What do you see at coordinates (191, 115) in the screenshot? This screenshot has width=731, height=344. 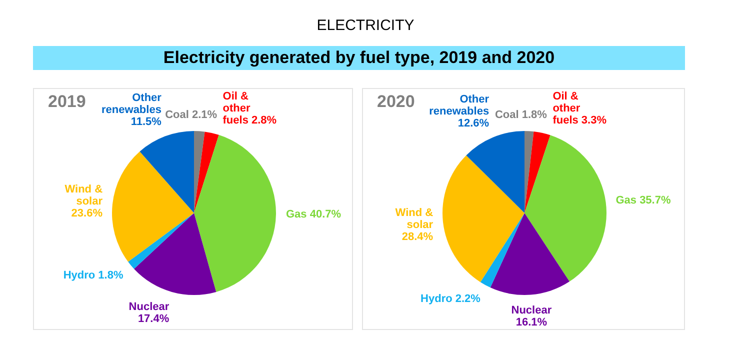 I see `slice-label: Coal 2.1%` at bounding box center [191, 115].